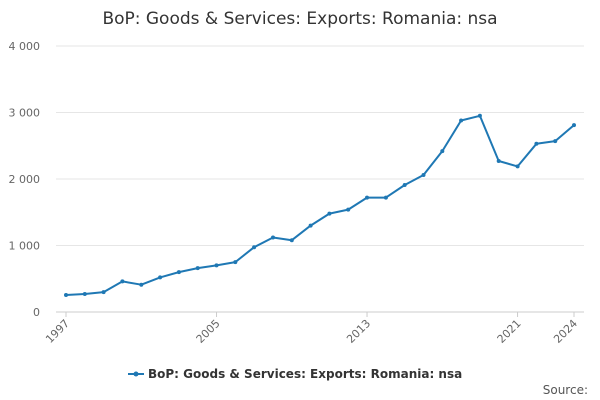  I want to click on y-tick-label: 0, so click(36, 312).